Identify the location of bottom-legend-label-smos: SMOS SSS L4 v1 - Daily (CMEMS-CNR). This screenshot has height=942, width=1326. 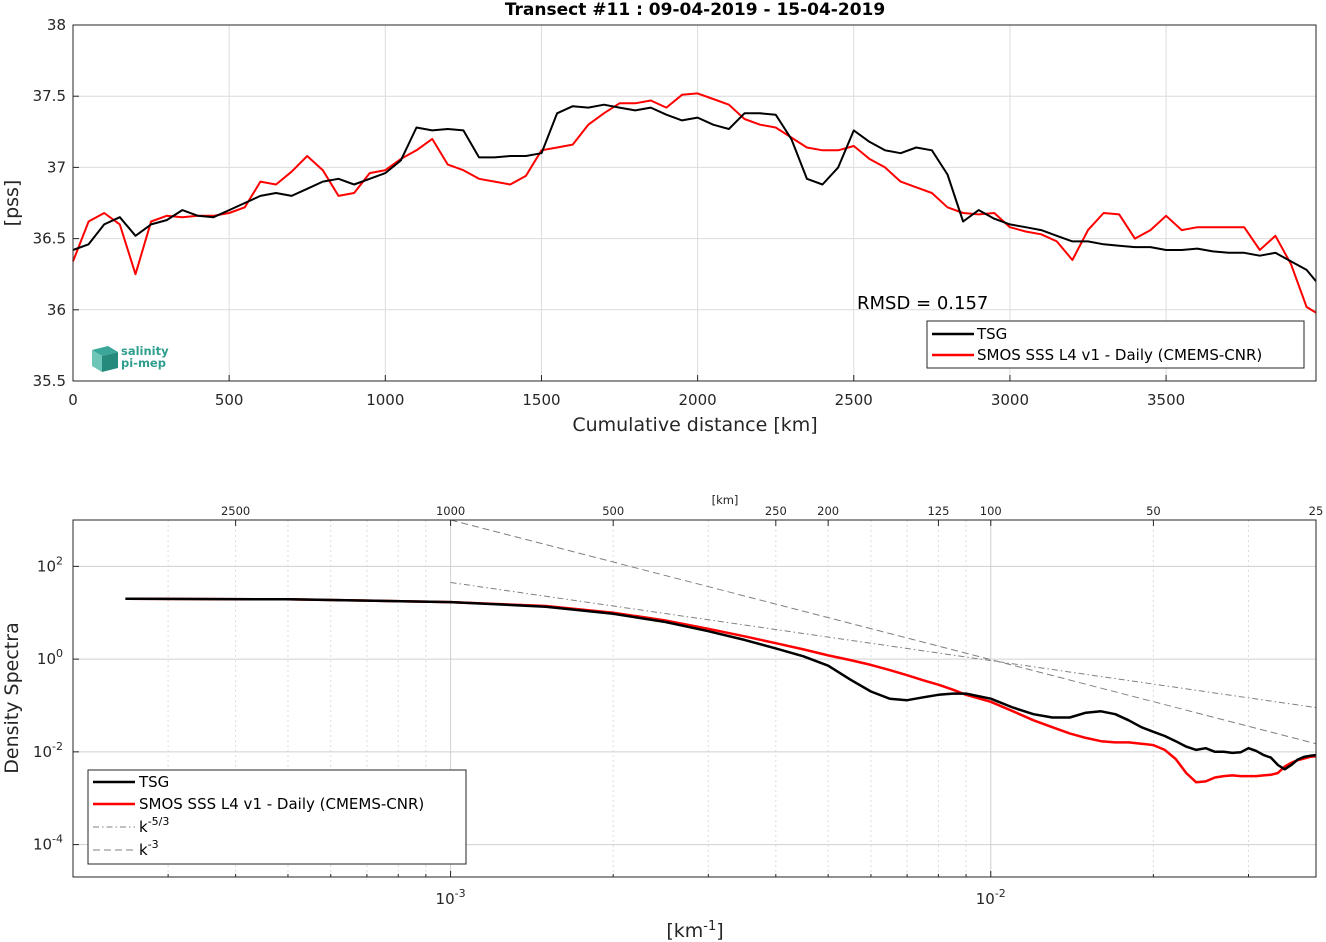
(281, 804).